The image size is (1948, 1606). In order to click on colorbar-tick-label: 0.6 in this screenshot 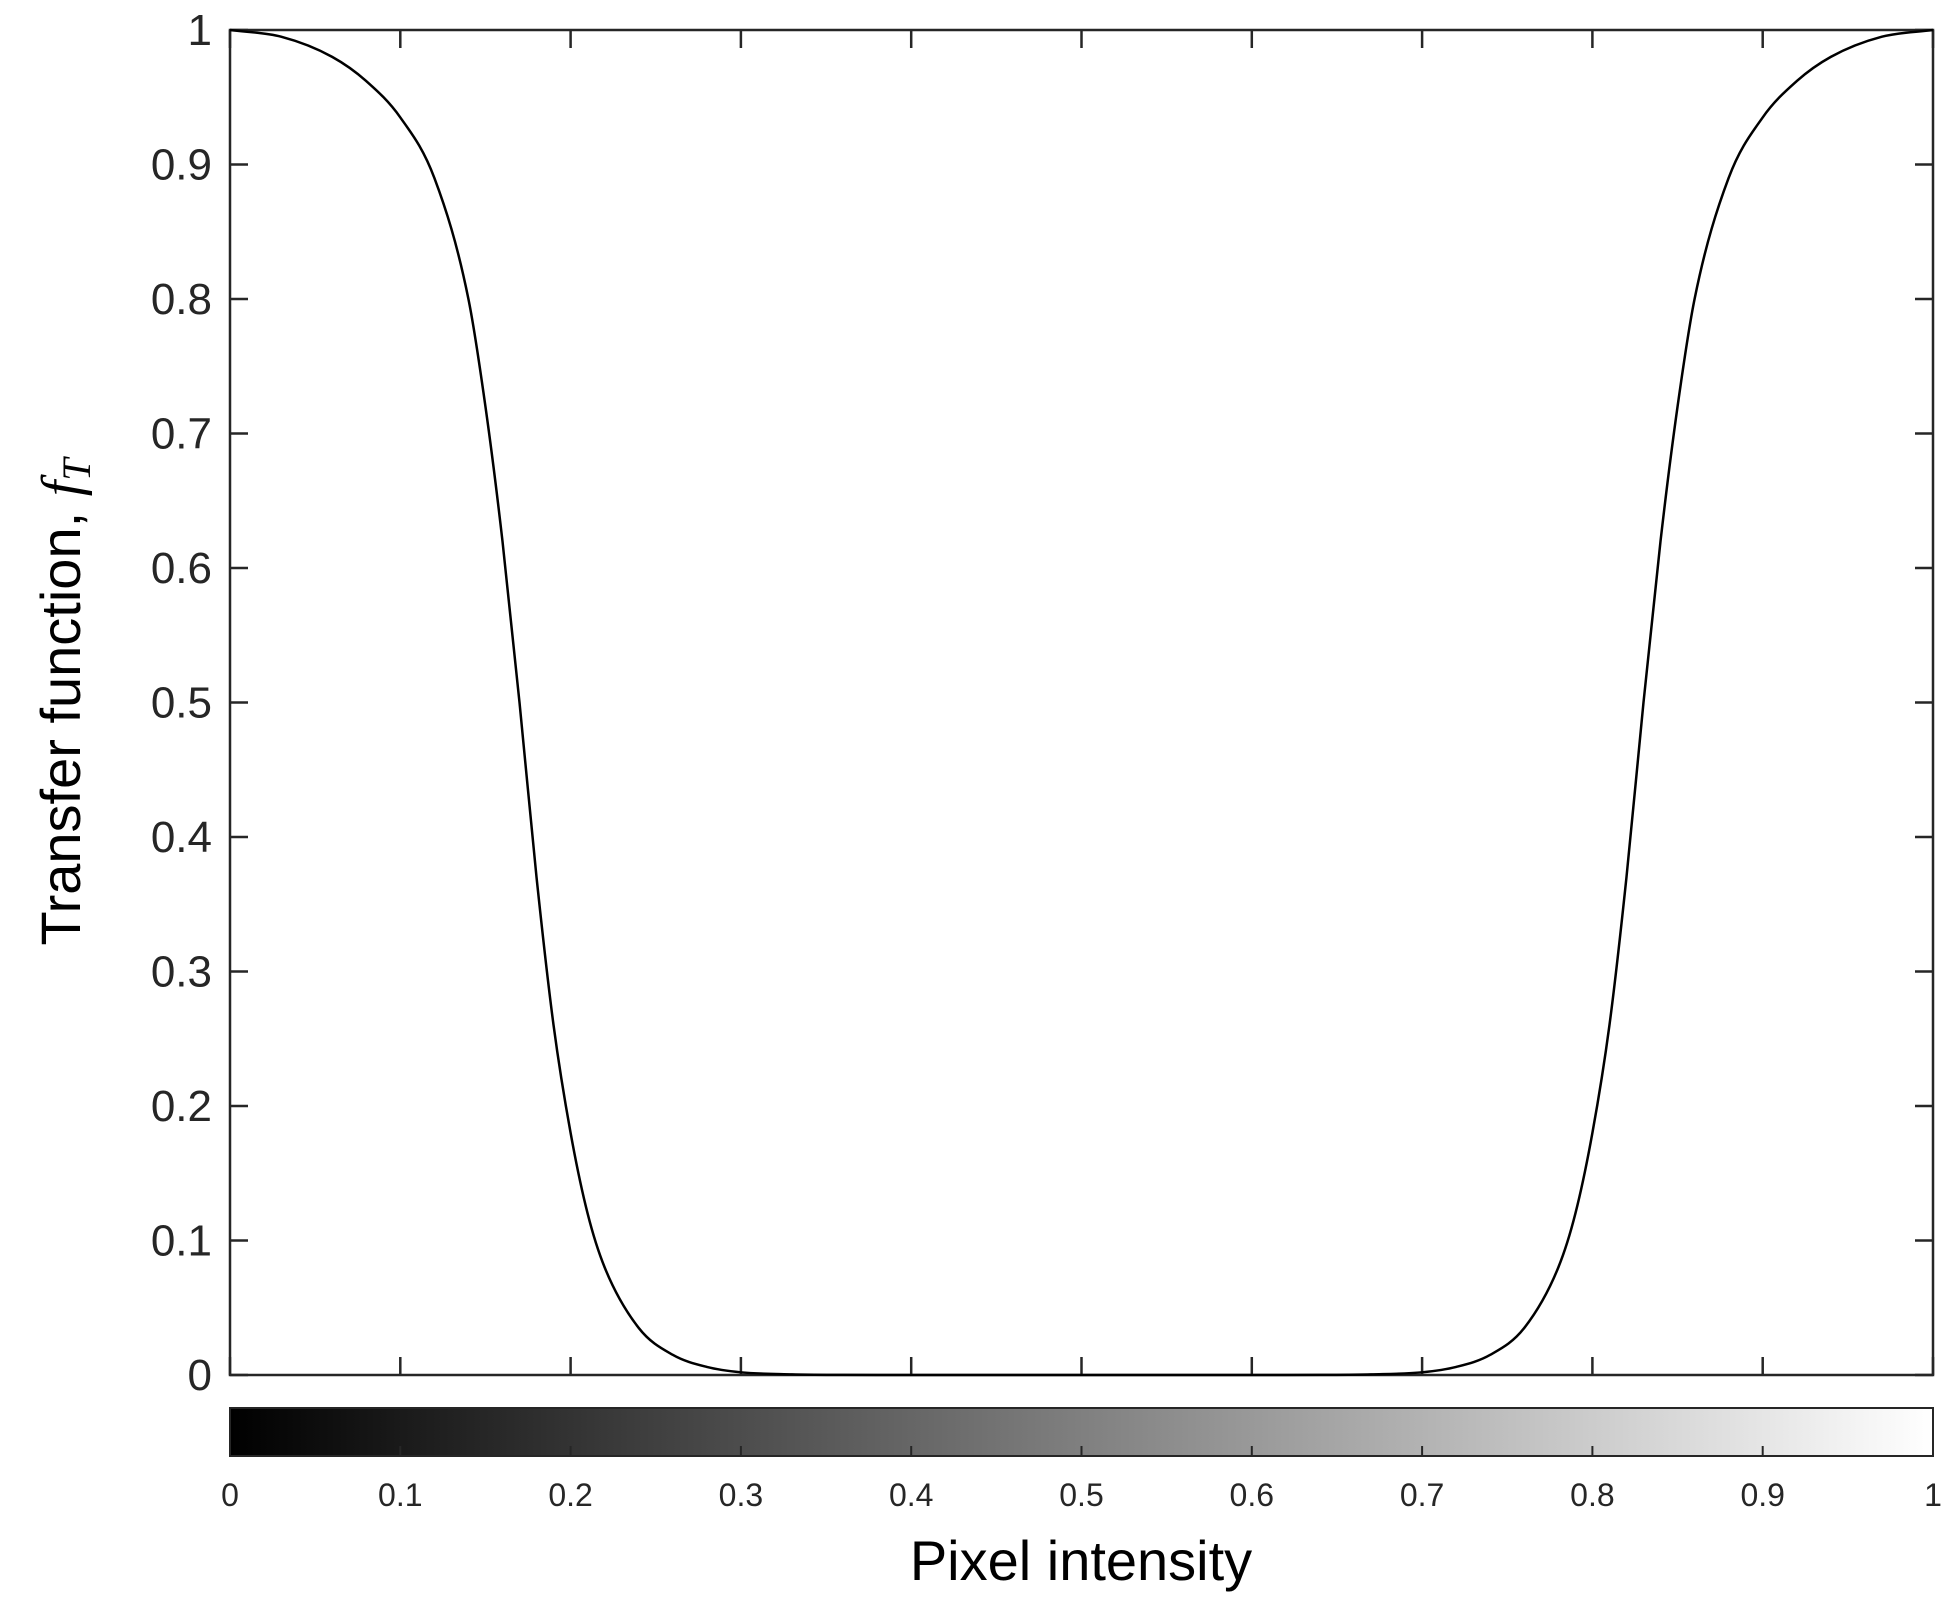, I will do `click(1252, 1495)`.